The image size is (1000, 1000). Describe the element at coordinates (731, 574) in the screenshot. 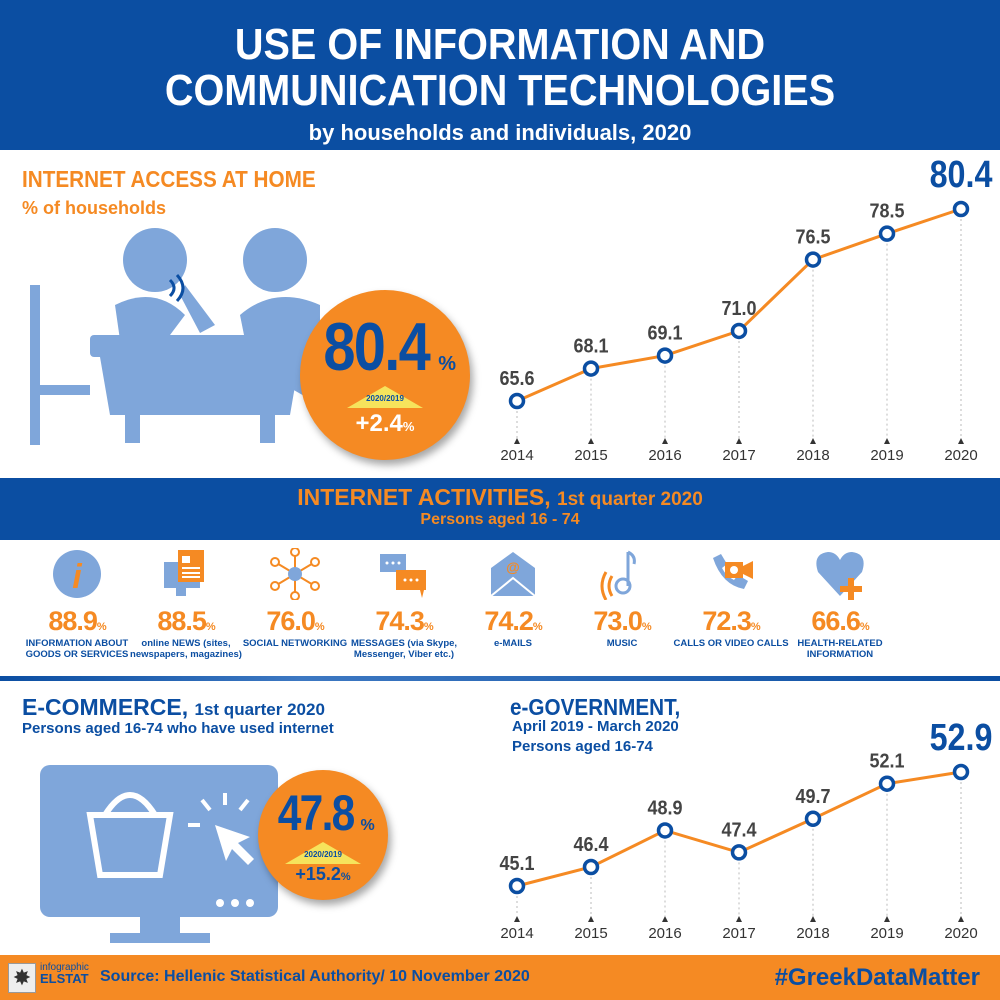

I see `video-call-icon` at that location.